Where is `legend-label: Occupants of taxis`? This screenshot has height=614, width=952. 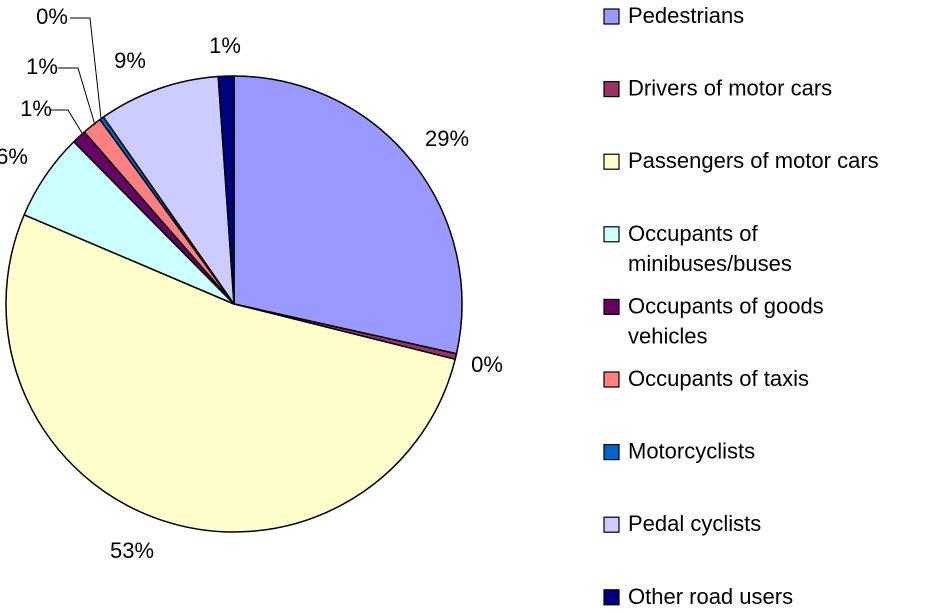 legend-label: Occupants of taxis is located at coordinates (718, 378).